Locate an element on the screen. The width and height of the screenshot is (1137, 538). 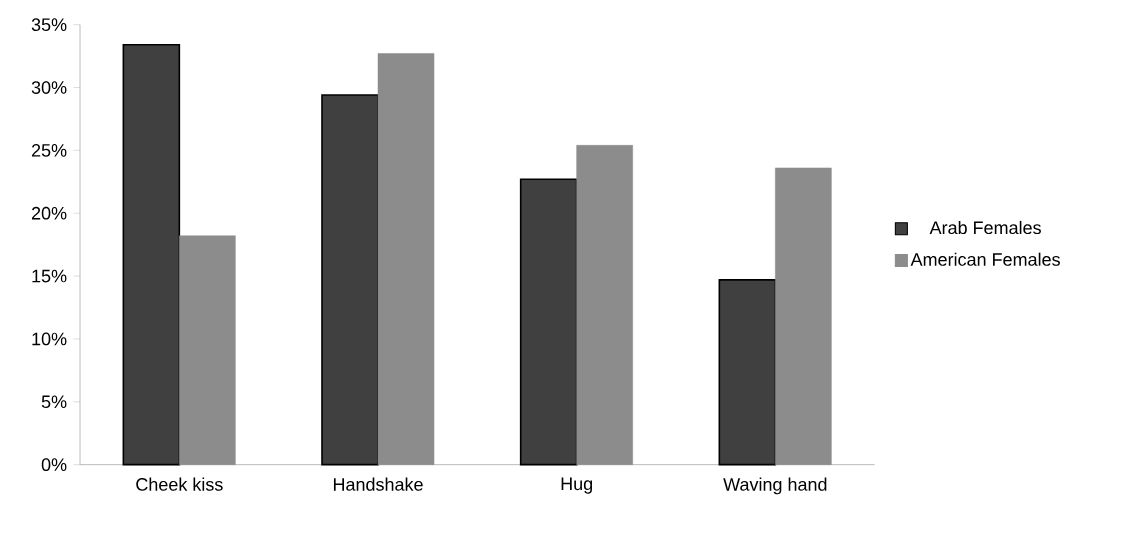
y-tick-label: 5% is located at coordinates (54, 402).